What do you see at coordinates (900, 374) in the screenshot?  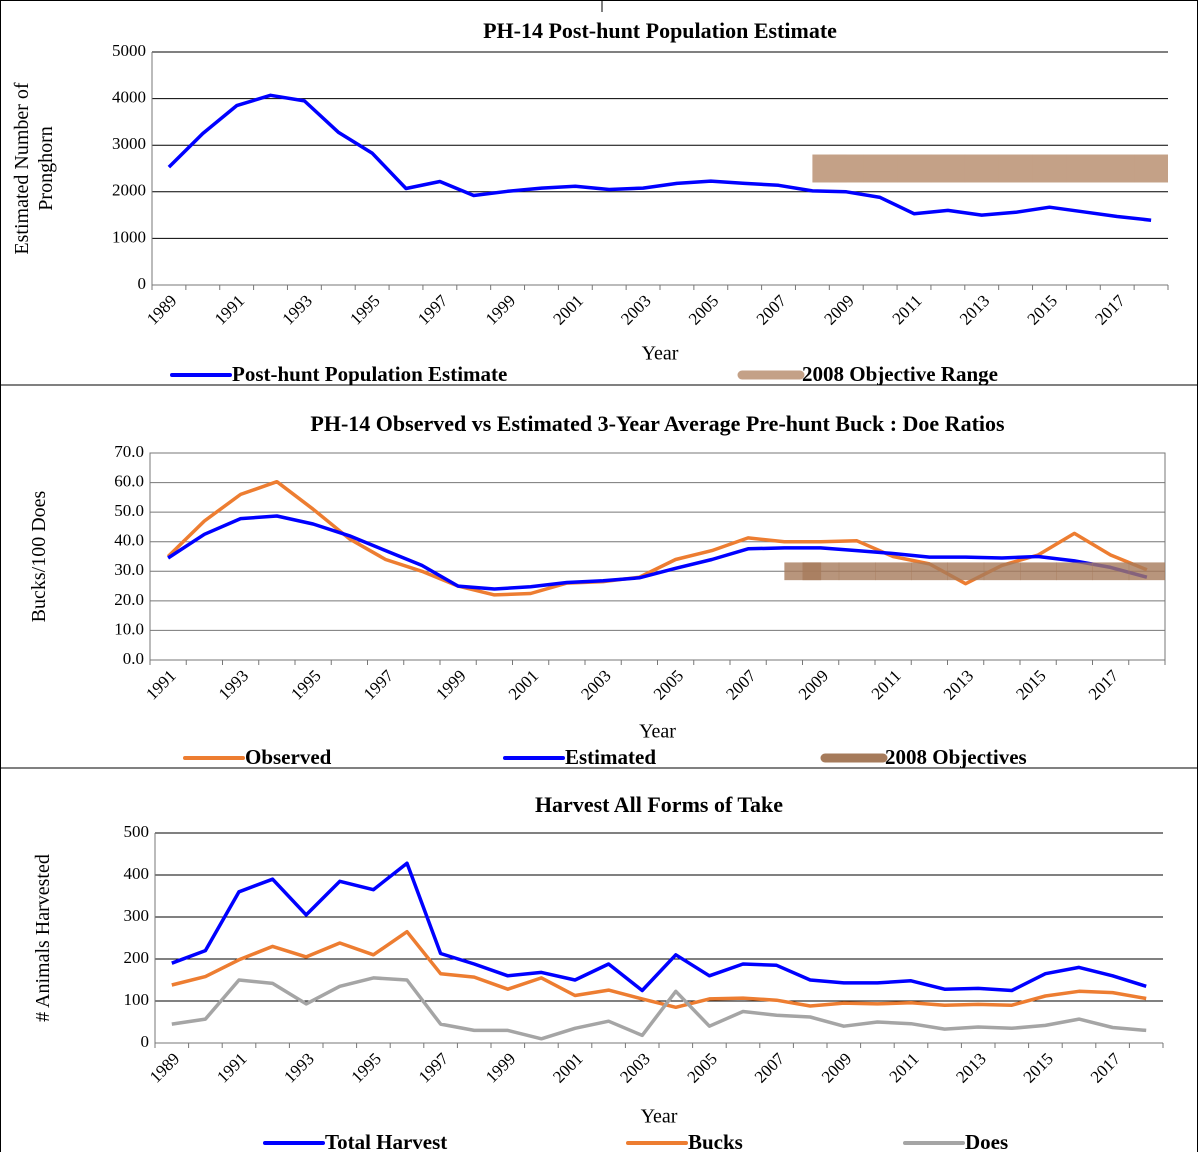 I see `legend-label: 2008 Objective Range` at bounding box center [900, 374].